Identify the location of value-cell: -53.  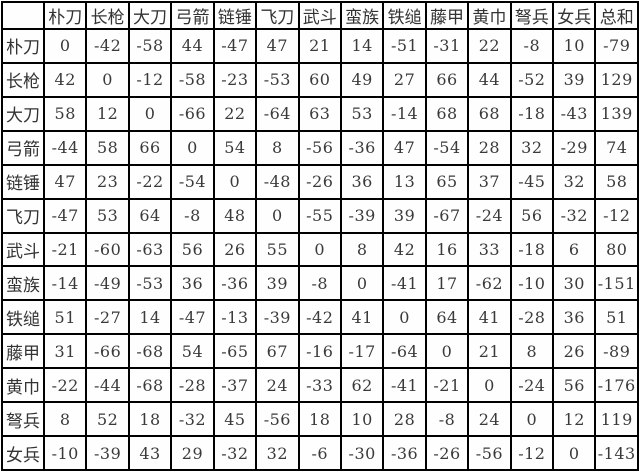
(150, 283).